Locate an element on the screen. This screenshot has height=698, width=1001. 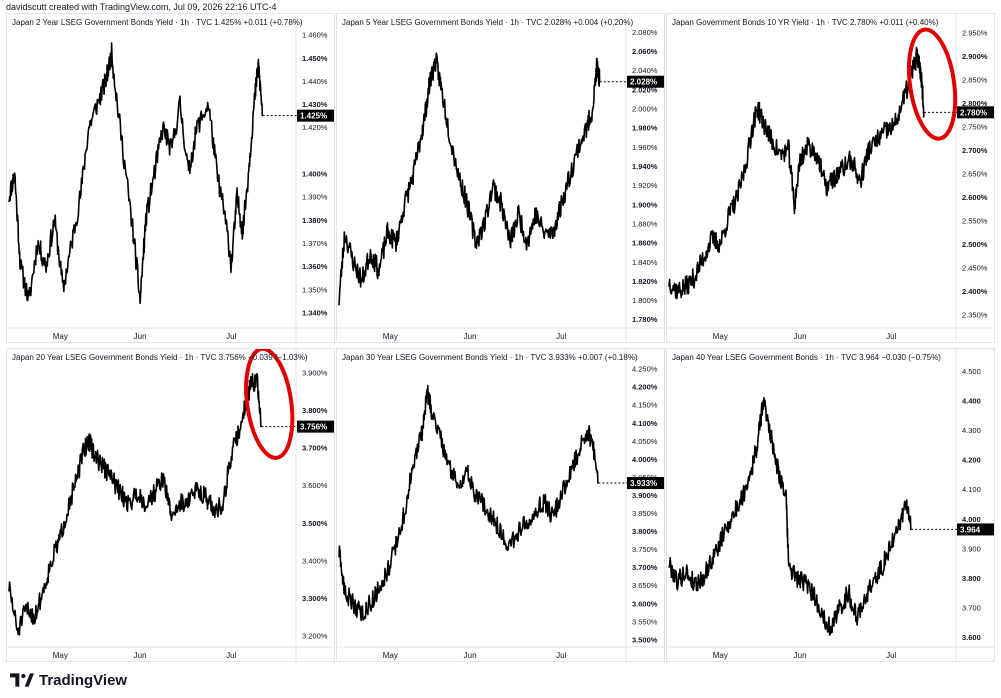
y-tick-label: 4.500 is located at coordinates (971, 371).